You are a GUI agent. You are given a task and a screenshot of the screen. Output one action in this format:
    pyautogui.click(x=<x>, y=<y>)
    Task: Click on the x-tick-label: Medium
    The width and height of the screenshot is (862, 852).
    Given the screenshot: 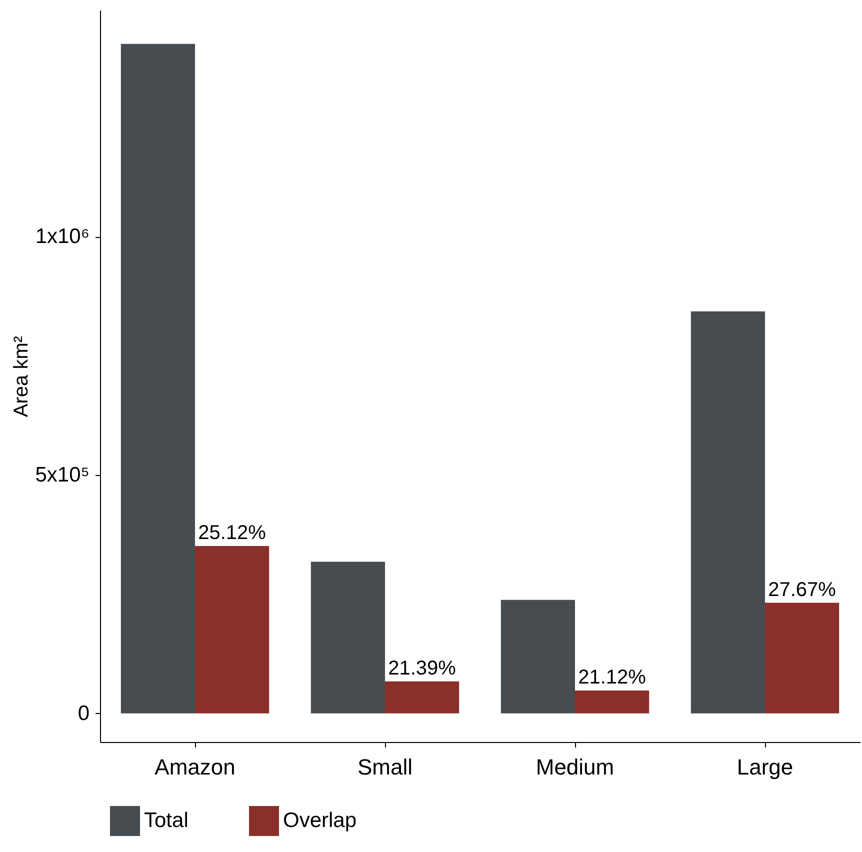 What is the action you would take?
    pyautogui.click(x=575, y=767)
    